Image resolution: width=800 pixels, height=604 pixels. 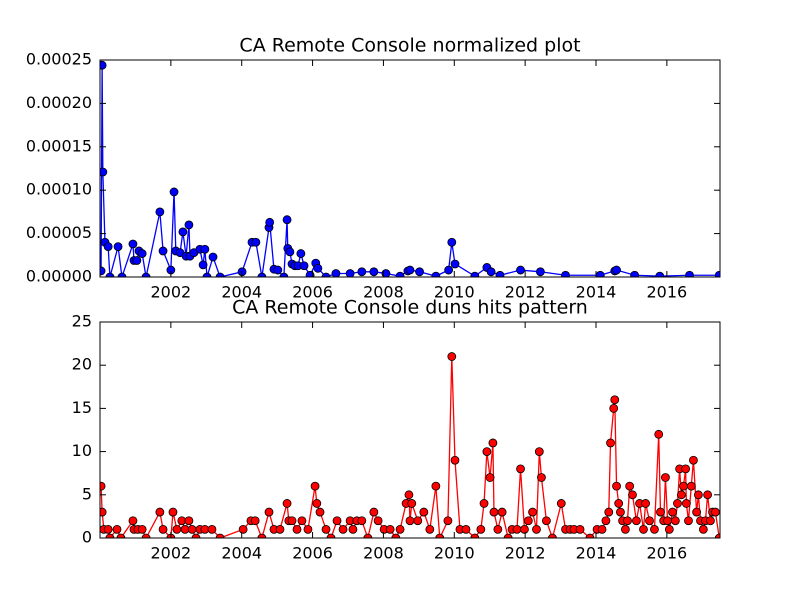 I want to click on y-tick-label: 20, so click(x=82, y=364).